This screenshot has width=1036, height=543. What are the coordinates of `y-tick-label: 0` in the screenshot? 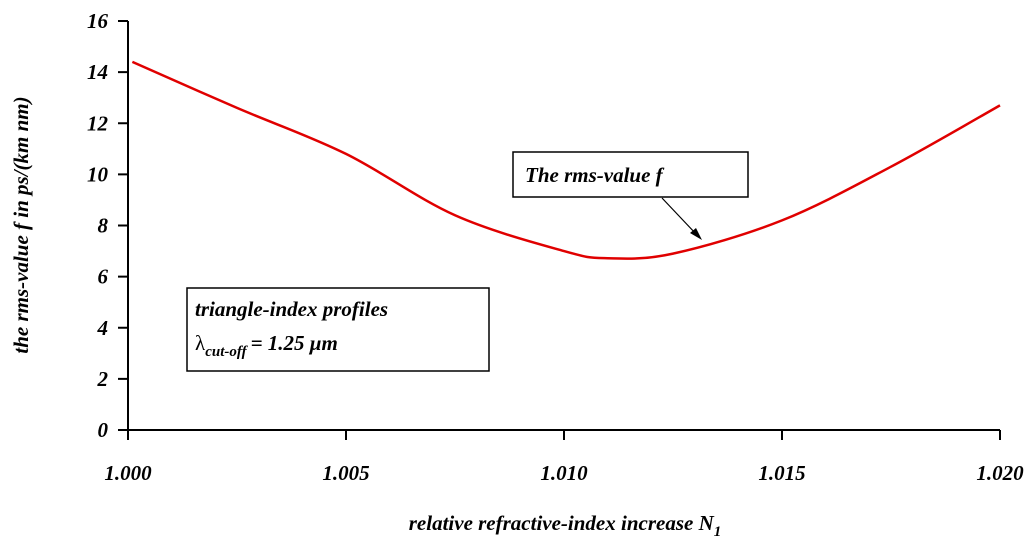 It's located at (103, 430).